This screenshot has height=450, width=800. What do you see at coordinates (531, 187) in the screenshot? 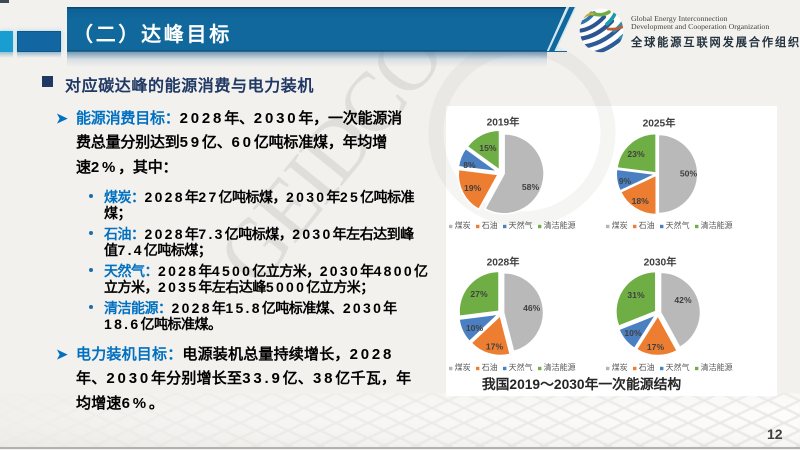
I see `svg-text: 58%` at bounding box center [531, 187].